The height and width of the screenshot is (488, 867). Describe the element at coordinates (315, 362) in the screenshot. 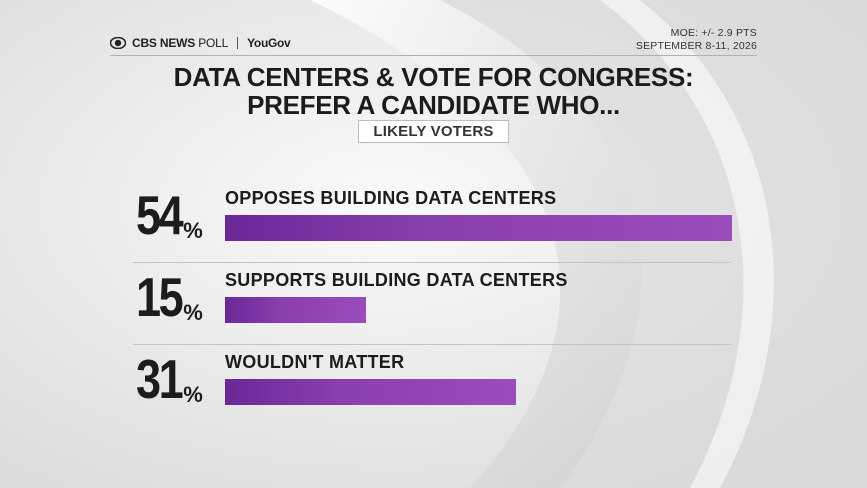

I see `bar-category-label: WOULDN'T MATTER` at that location.